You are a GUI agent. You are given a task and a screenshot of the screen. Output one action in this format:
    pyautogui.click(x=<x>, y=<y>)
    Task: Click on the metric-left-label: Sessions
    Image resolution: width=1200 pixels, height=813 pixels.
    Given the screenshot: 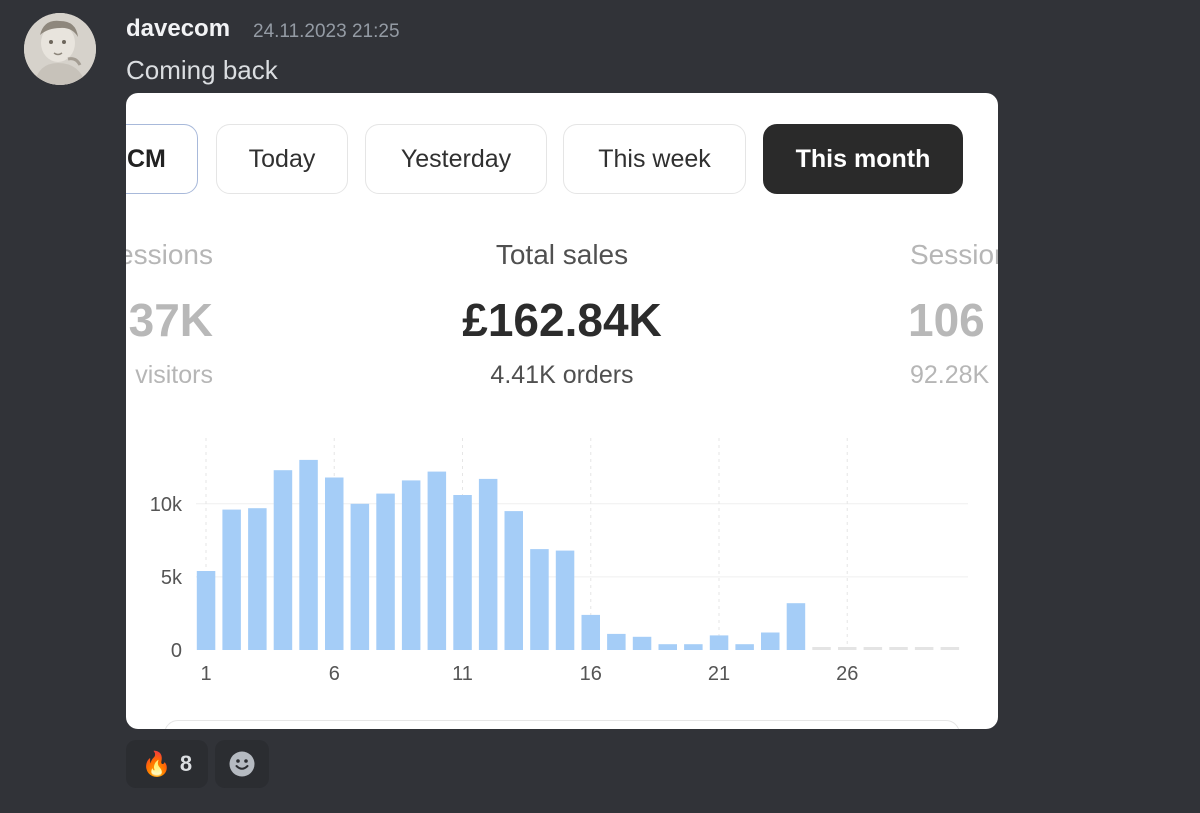 What is the action you would take?
    pyautogui.click(x=169, y=254)
    